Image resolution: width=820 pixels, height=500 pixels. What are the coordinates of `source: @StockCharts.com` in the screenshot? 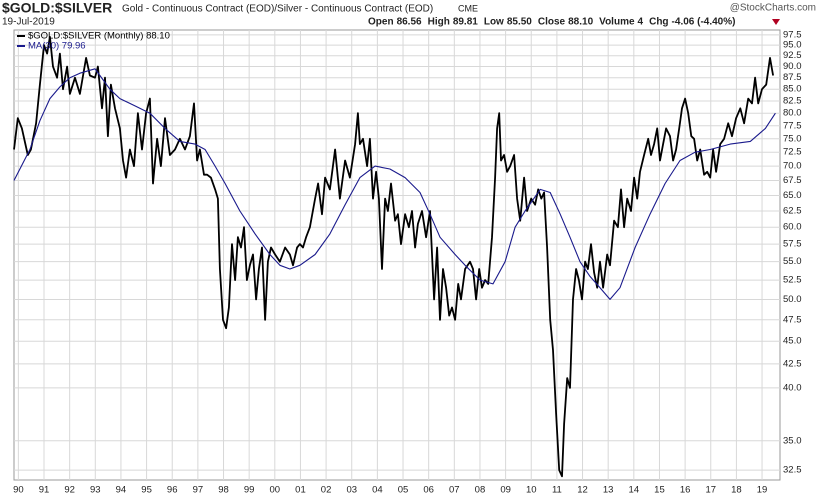 It's located at (773, 8).